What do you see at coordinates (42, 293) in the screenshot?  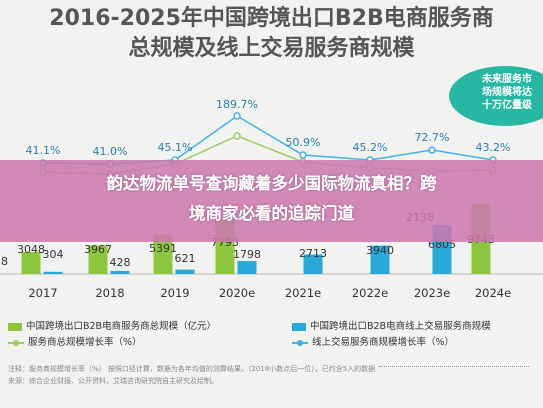 I see `x-tick-label: 2017` at bounding box center [42, 293].